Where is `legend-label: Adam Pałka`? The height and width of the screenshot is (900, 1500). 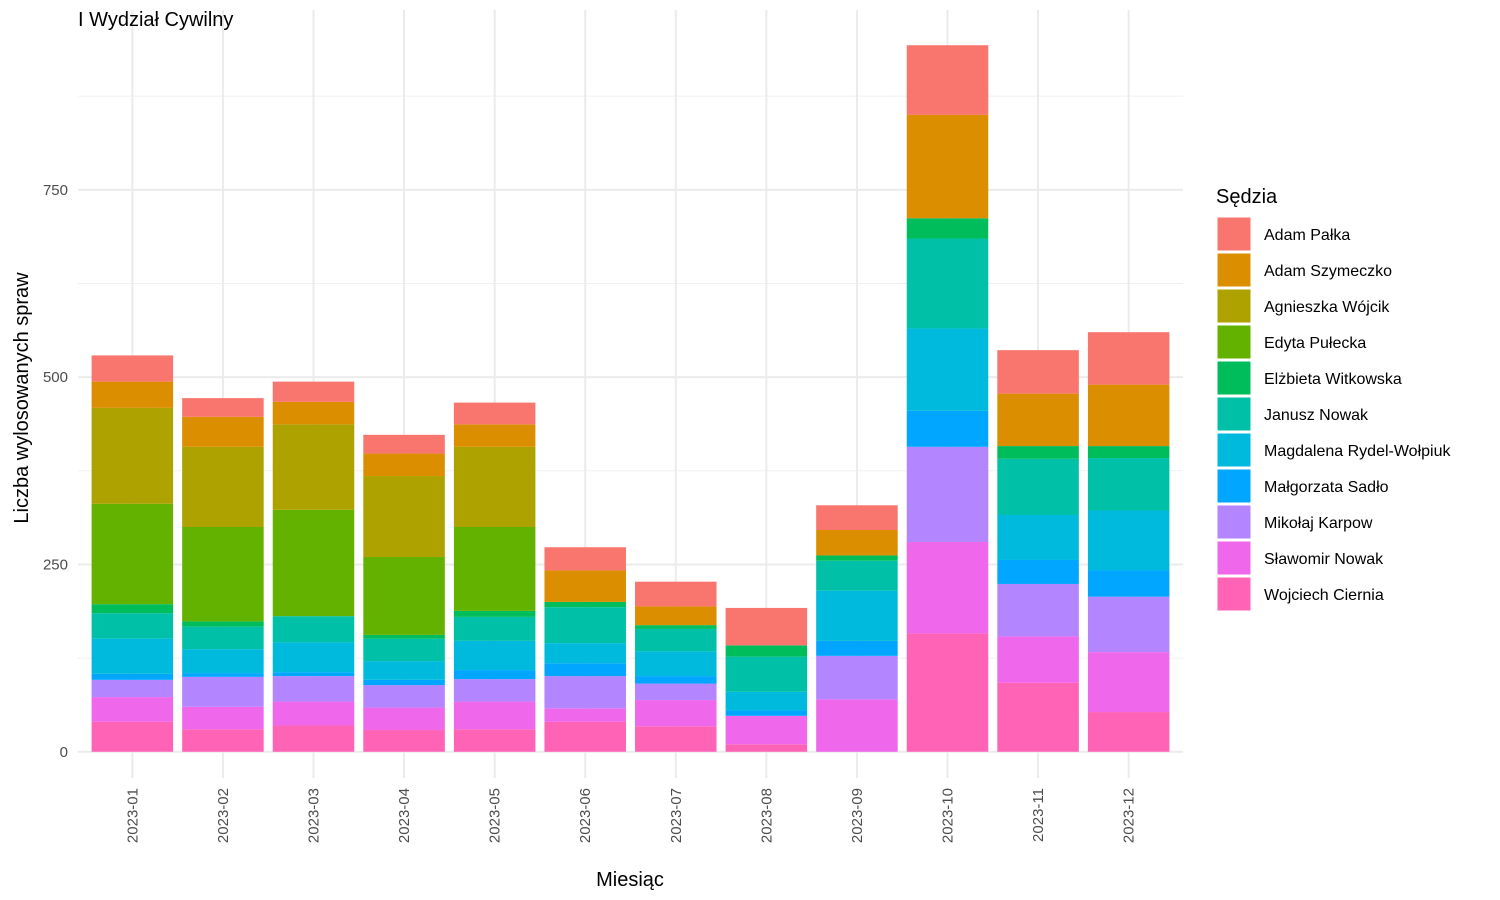
legend-label: Adam Pałka is located at coordinates (1307, 235).